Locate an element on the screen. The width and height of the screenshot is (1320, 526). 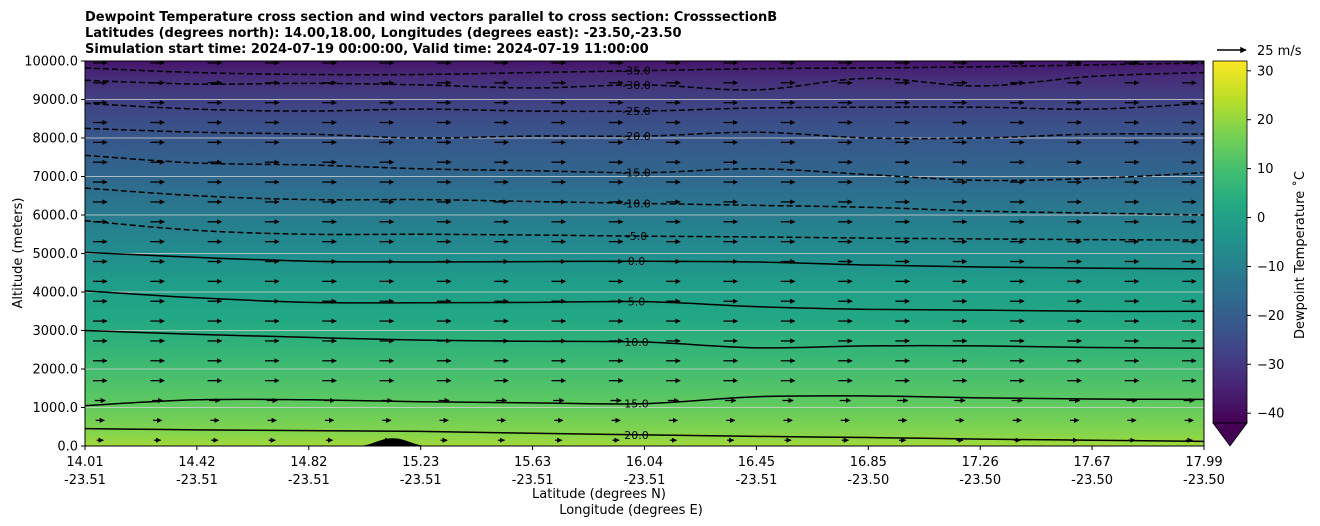
terrain-peak is located at coordinates (392, 442).